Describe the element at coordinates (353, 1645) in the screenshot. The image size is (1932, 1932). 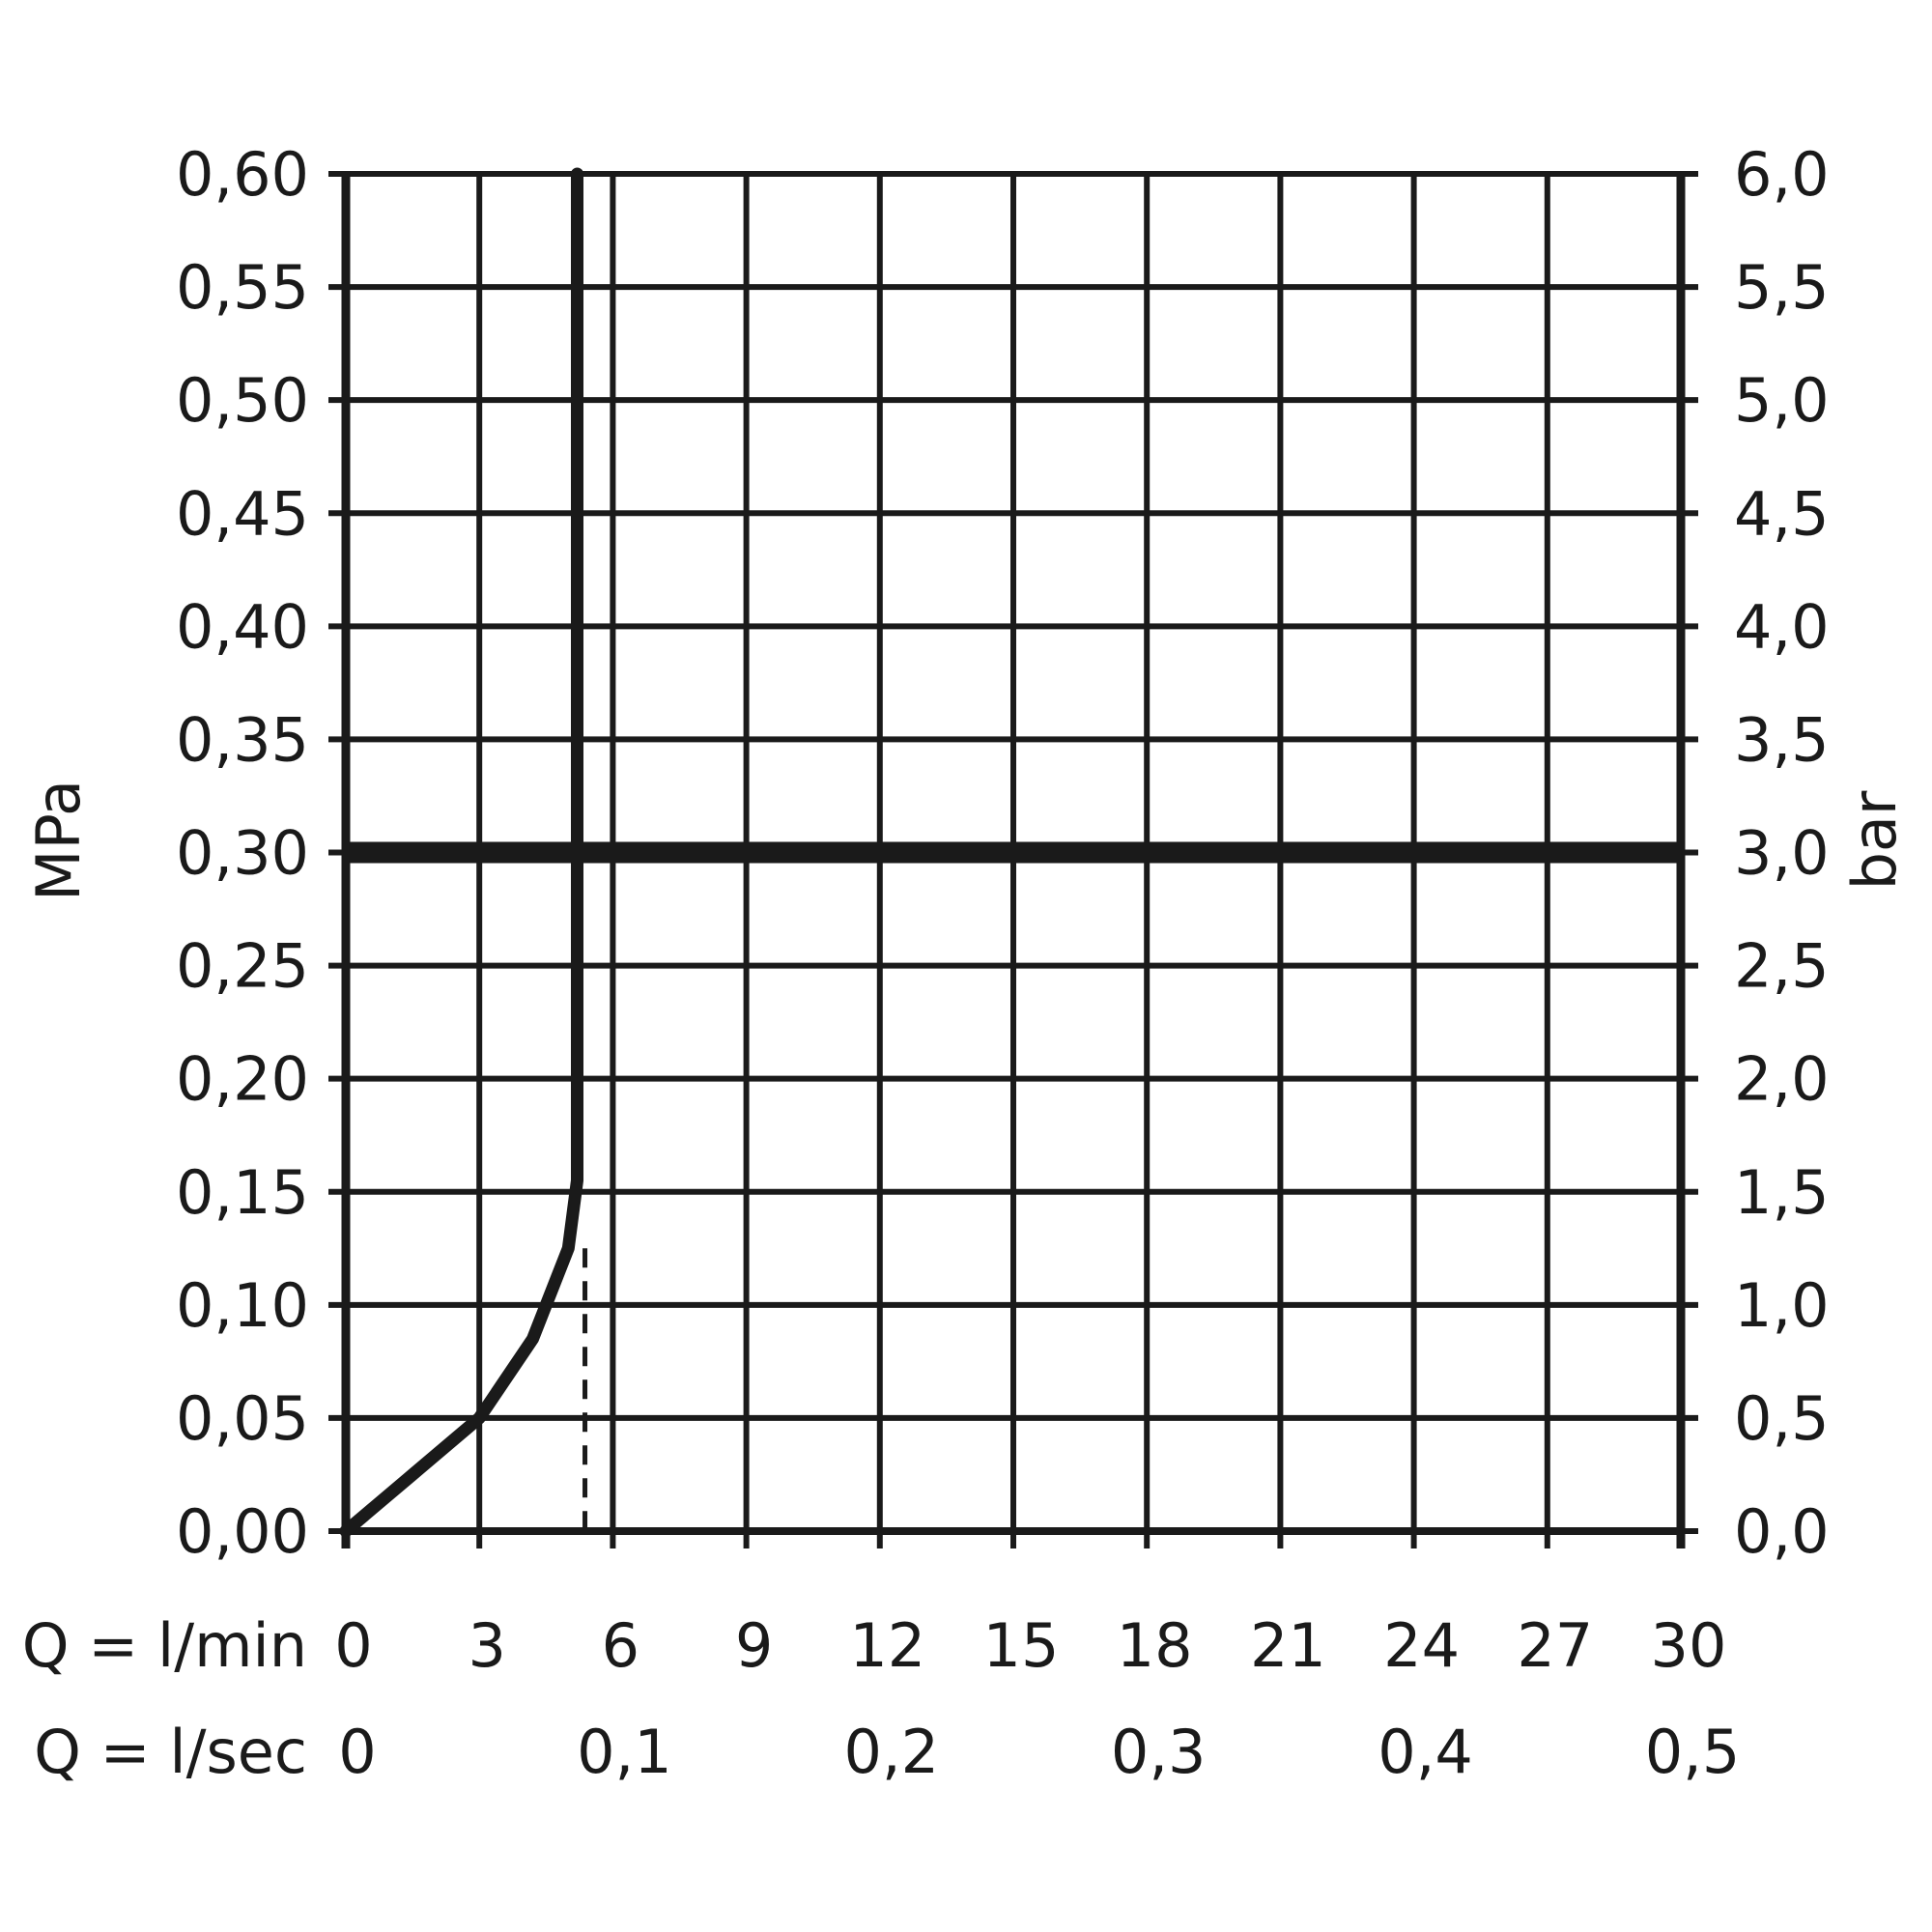
I see `x-lmin-tick-label: 0` at that location.